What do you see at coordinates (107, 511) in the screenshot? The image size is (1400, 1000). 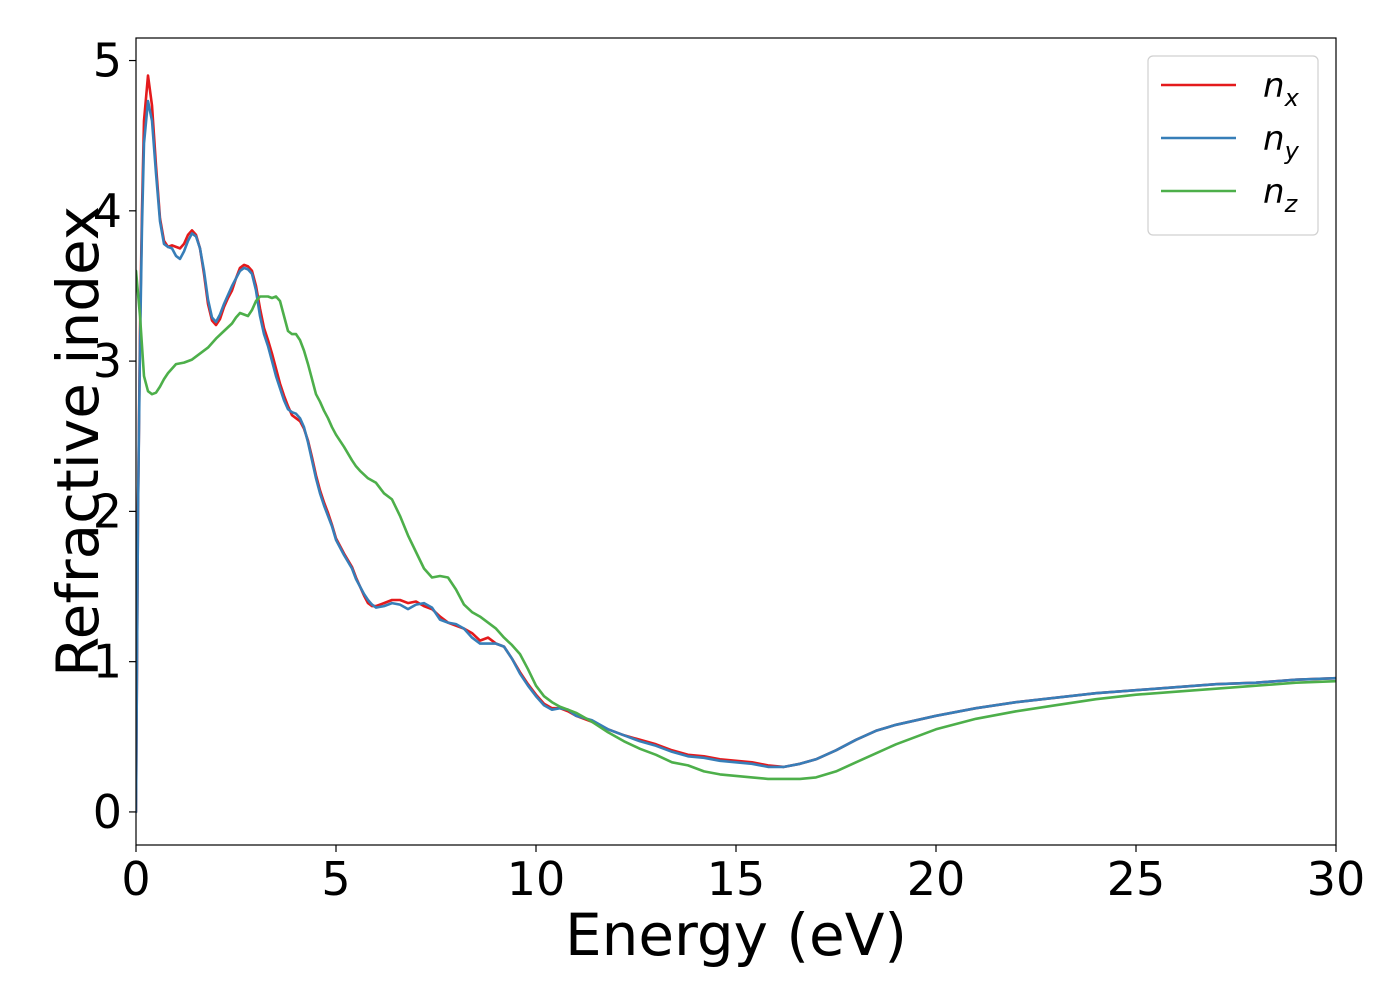 I see `y-tick-label: 2` at bounding box center [107, 511].